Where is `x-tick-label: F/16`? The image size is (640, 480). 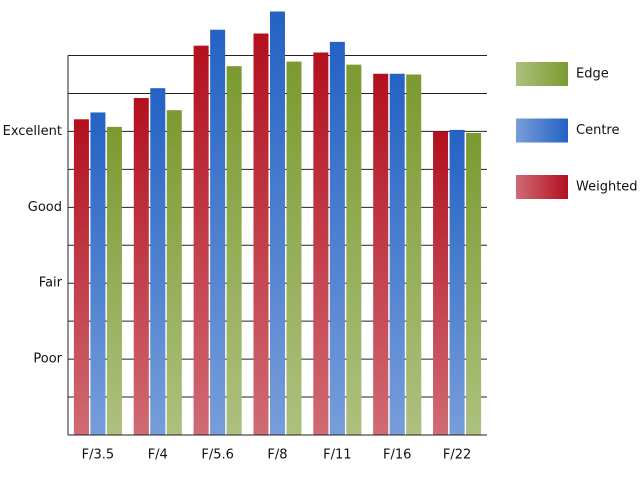
x-tick-label: F/16 is located at coordinates (397, 455).